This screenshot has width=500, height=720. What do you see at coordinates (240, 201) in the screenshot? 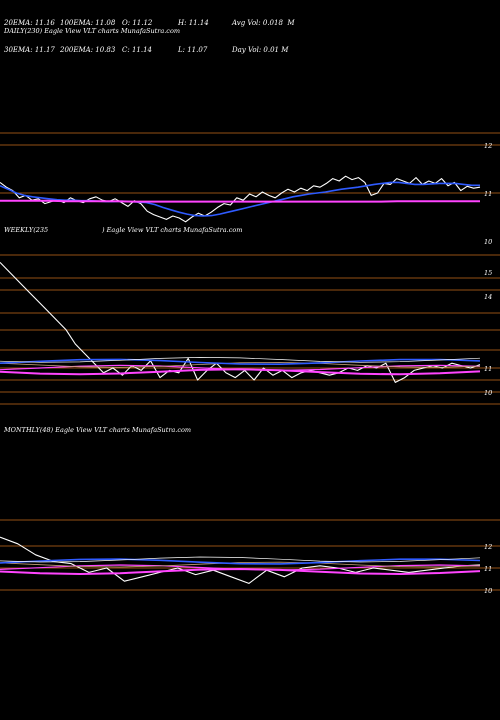
I see `ema200-line` at bounding box center [240, 201].